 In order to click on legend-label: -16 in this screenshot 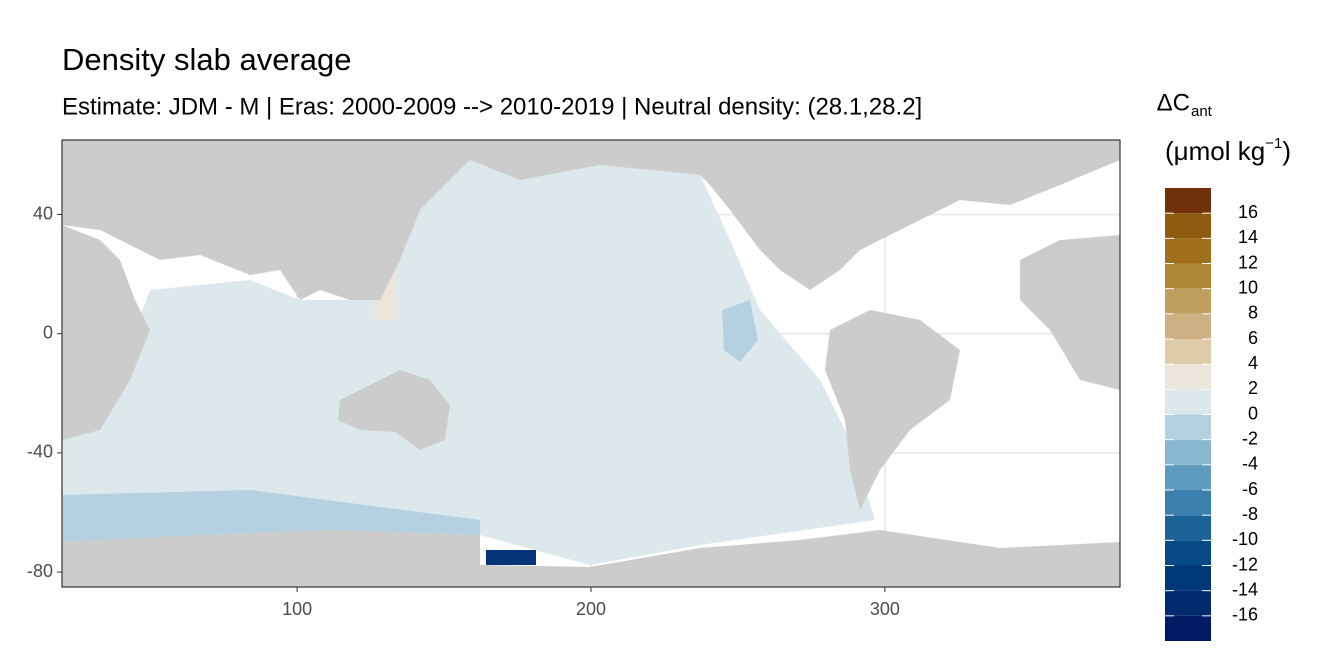, I will do `click(1245, 615)`.